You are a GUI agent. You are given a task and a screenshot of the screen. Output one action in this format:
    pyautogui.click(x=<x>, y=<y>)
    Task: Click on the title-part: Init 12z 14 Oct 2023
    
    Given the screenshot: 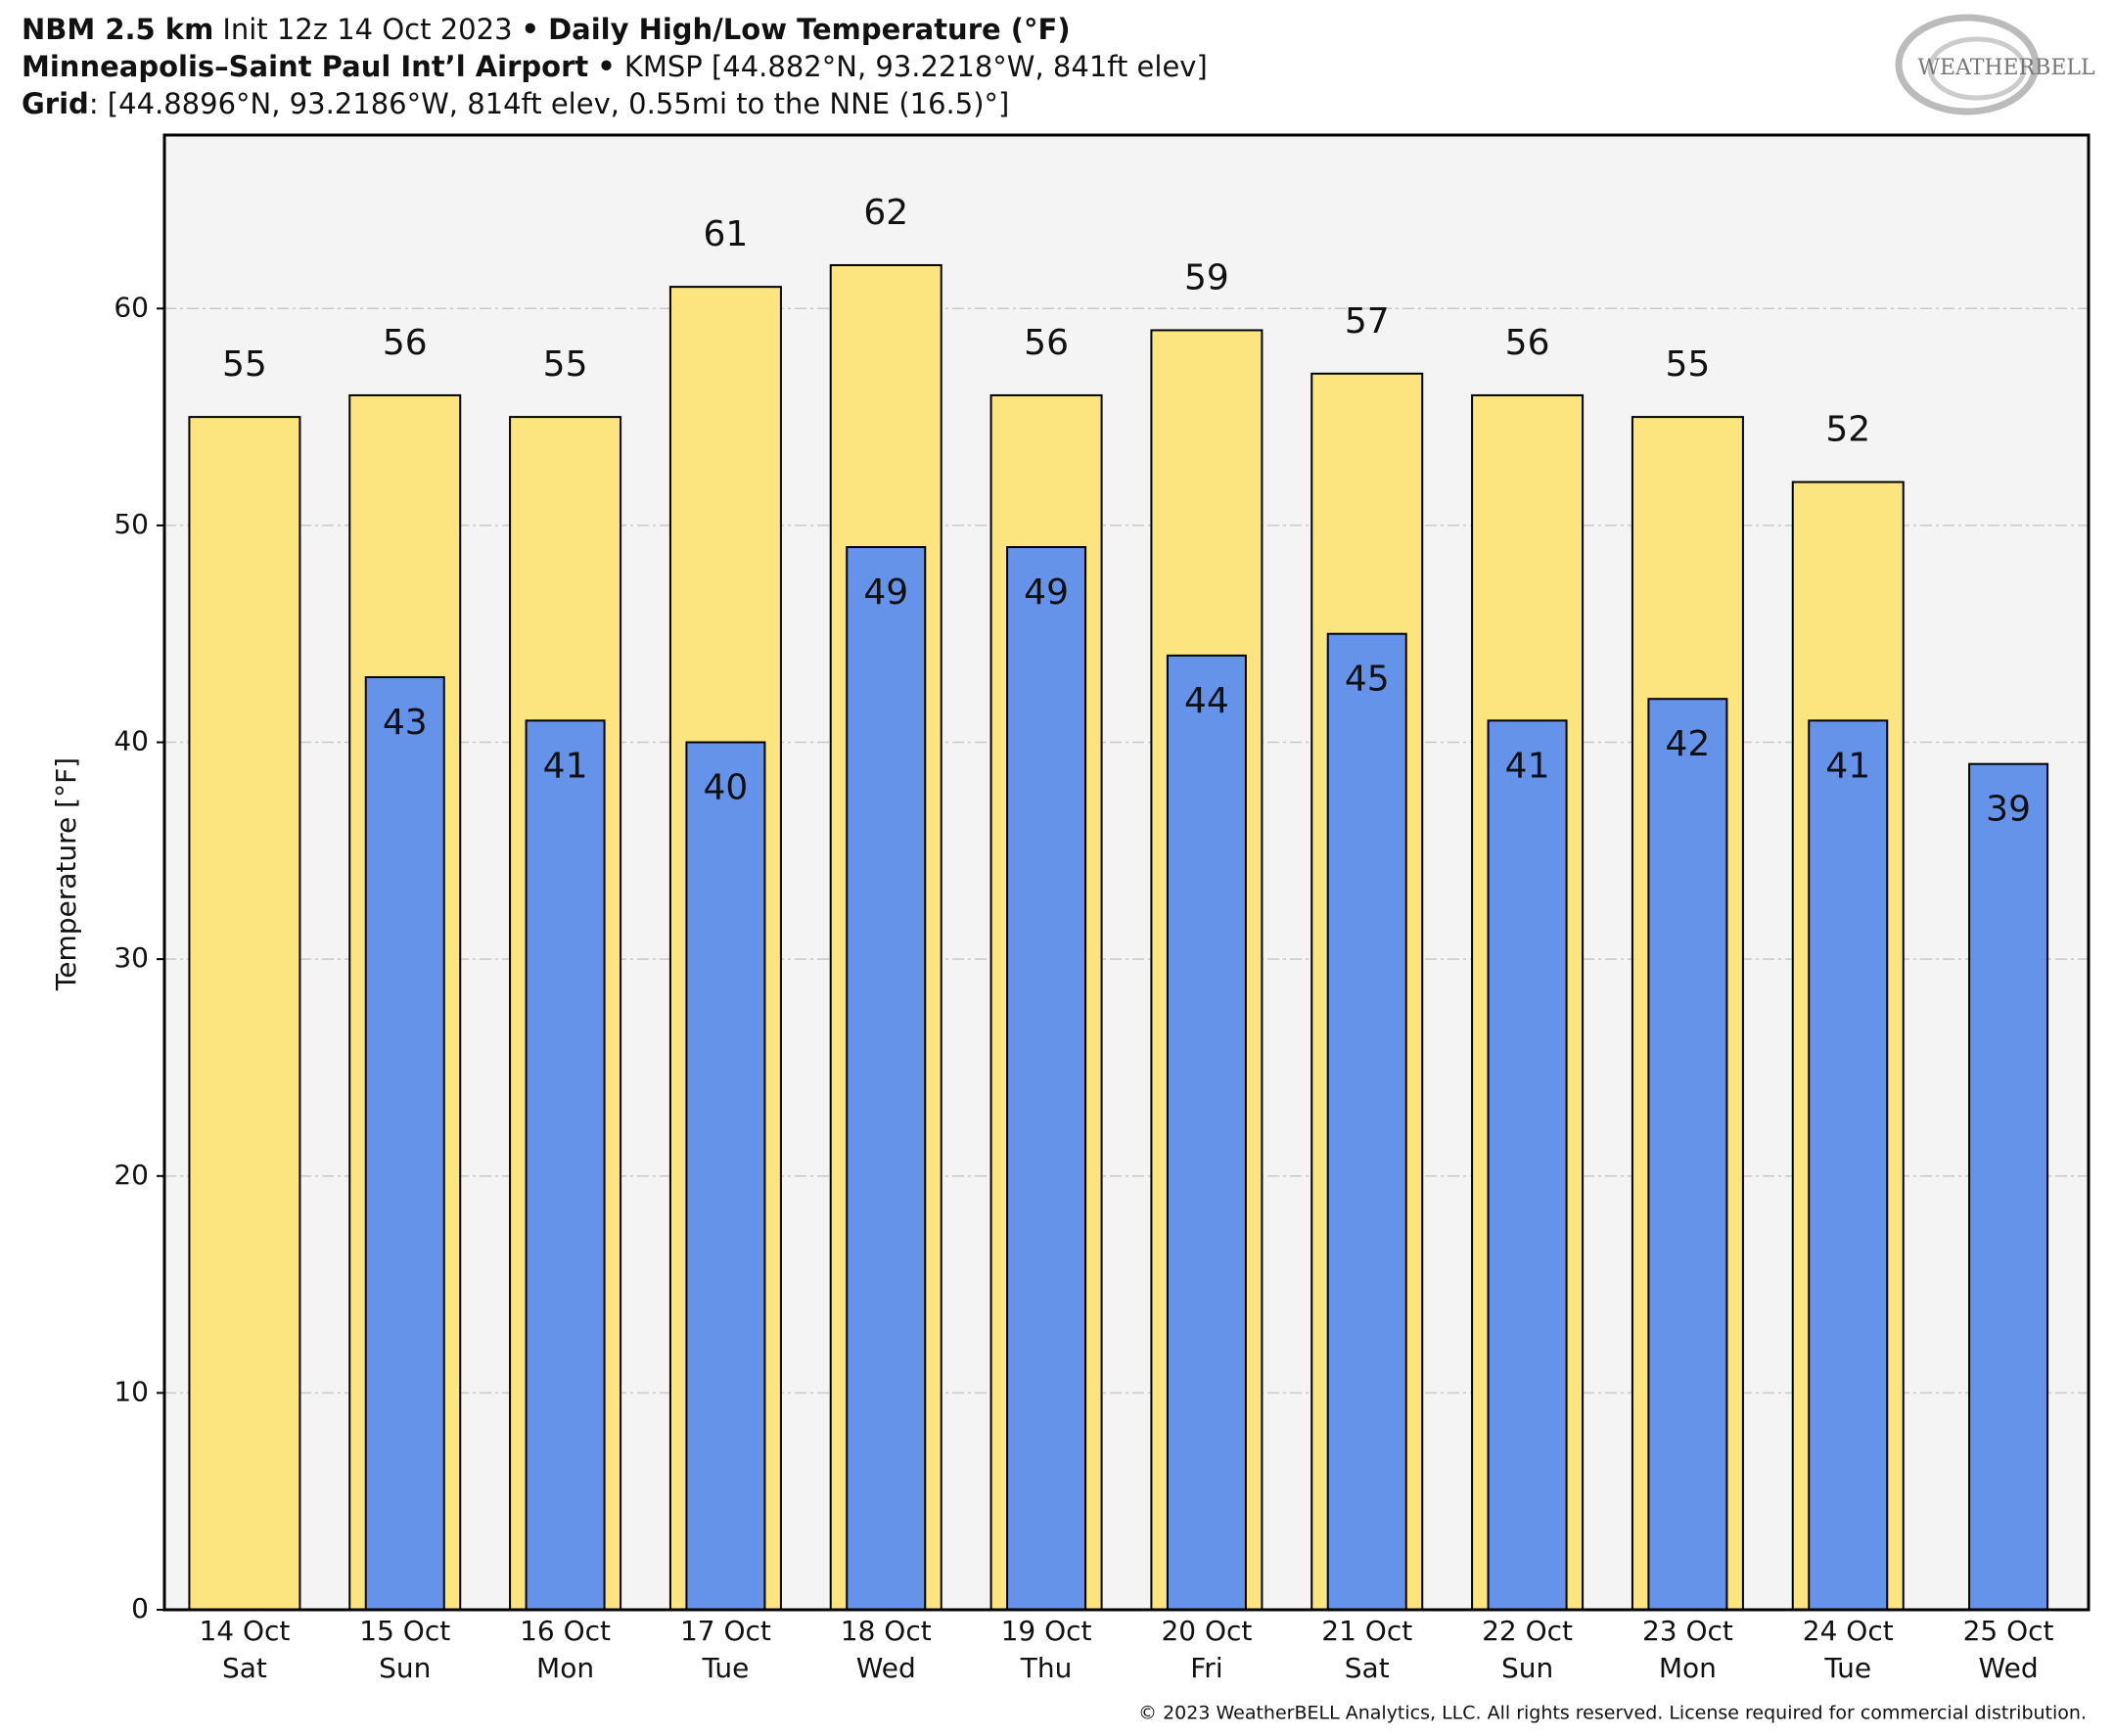 What is the action you would take?
    pyautogui.click(x=367, y=30)
    